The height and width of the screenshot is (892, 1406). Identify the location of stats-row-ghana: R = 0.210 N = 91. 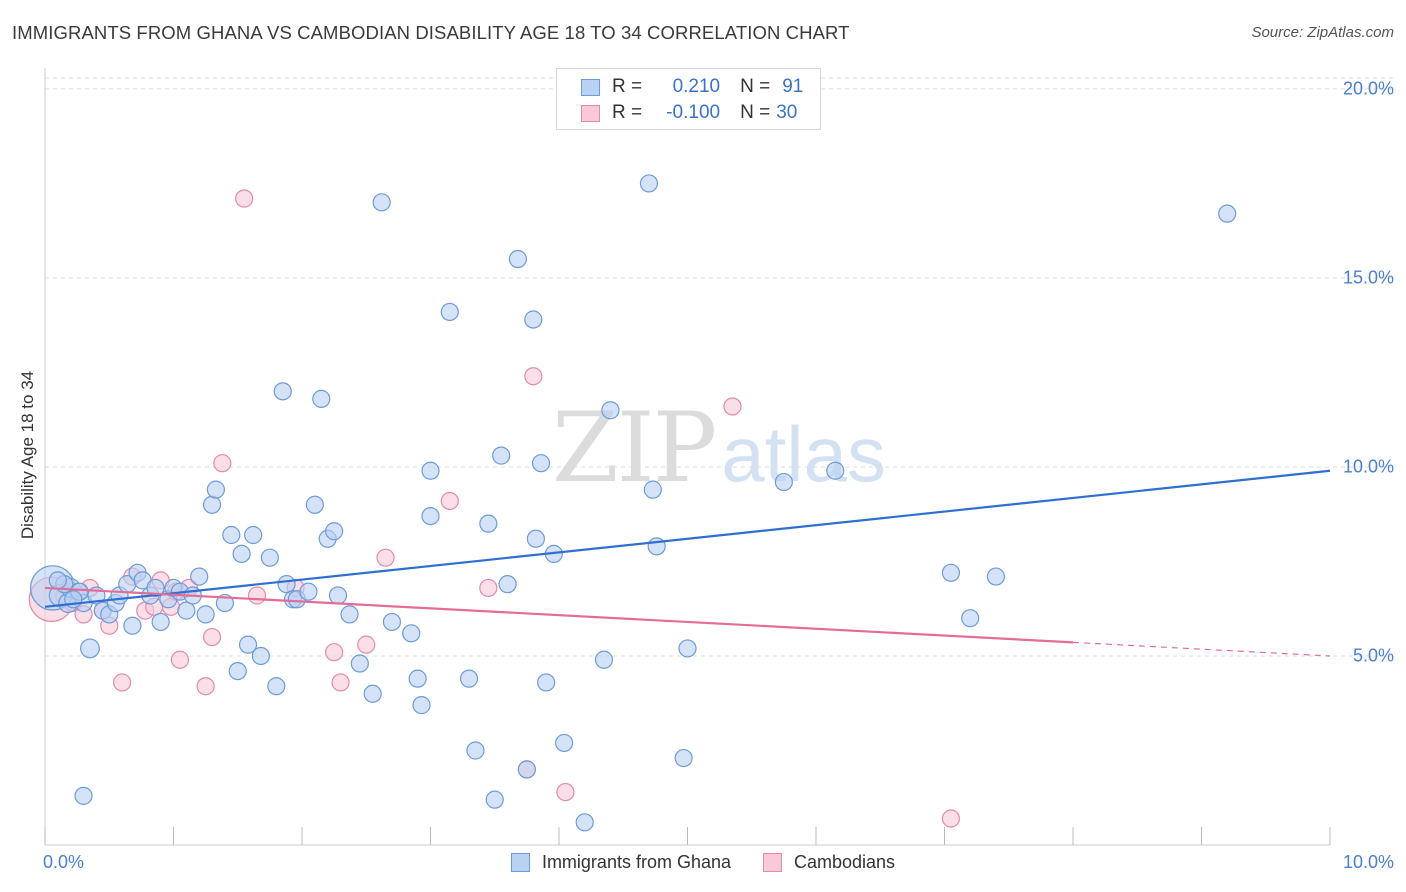
(692, 87).